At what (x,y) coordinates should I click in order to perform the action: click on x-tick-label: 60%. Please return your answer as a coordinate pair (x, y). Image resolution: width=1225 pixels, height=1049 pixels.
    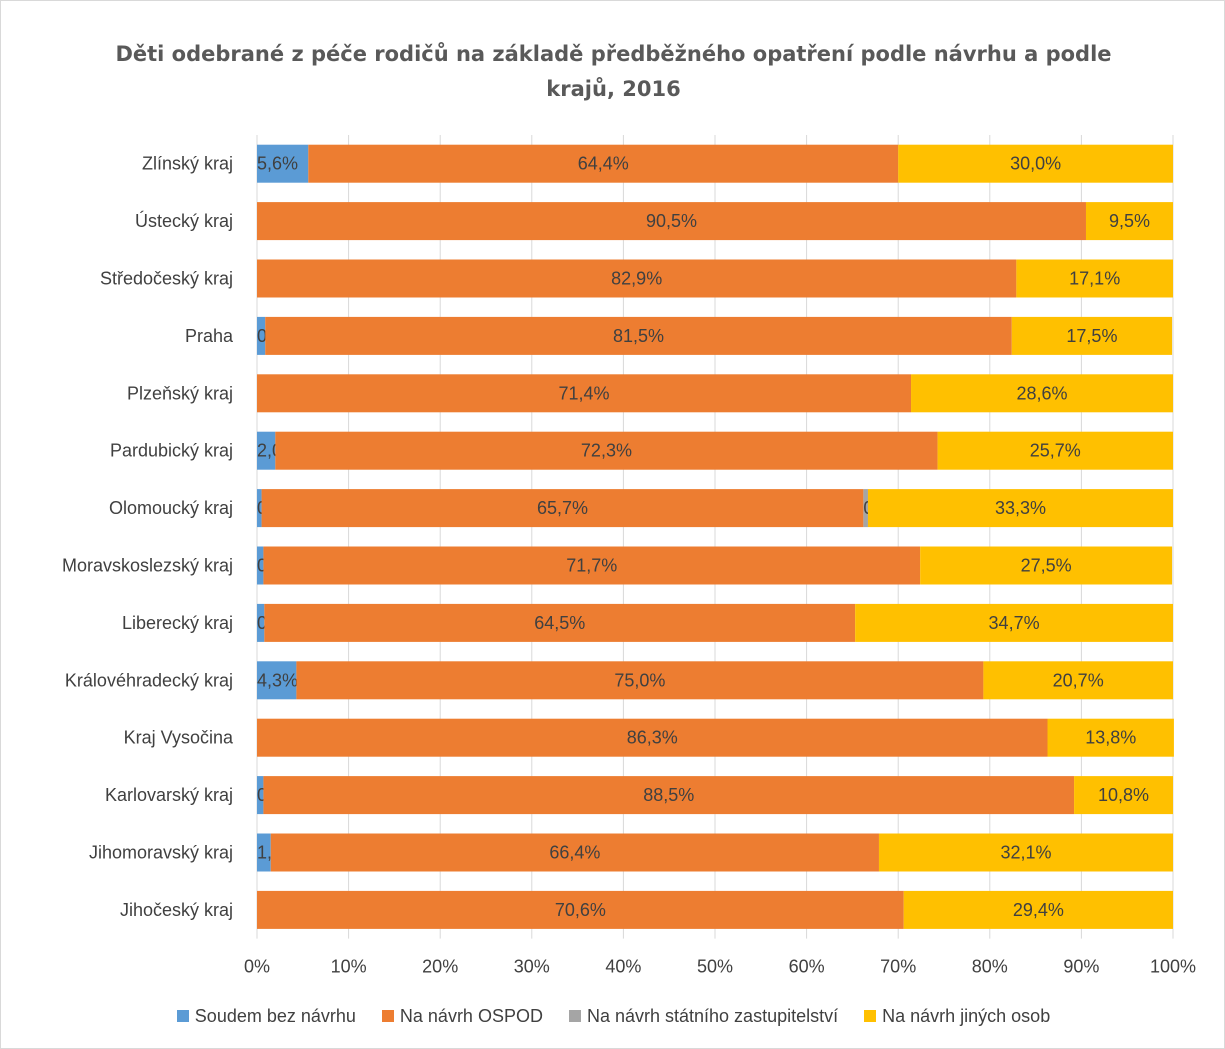
    Looking at the image, I should click on (807, 967).